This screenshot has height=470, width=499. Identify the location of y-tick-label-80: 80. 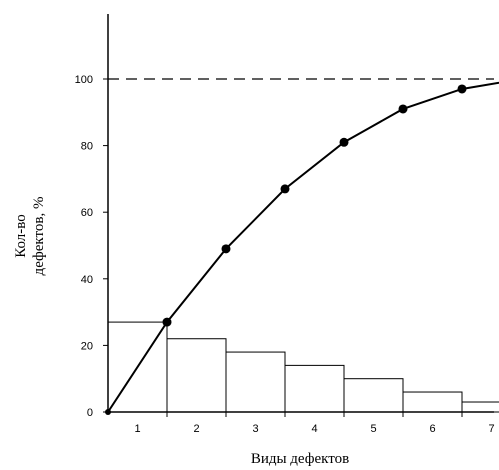
(87, 147).